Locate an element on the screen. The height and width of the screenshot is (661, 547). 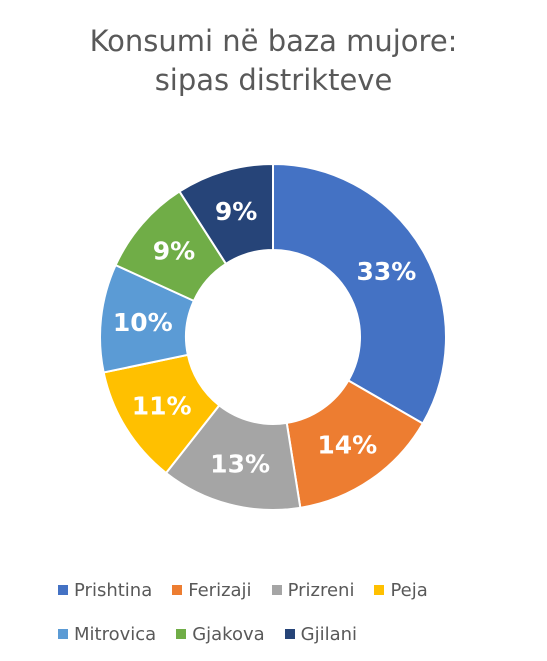
legend-item-peja: Peja is located at coordinates (401, 590).